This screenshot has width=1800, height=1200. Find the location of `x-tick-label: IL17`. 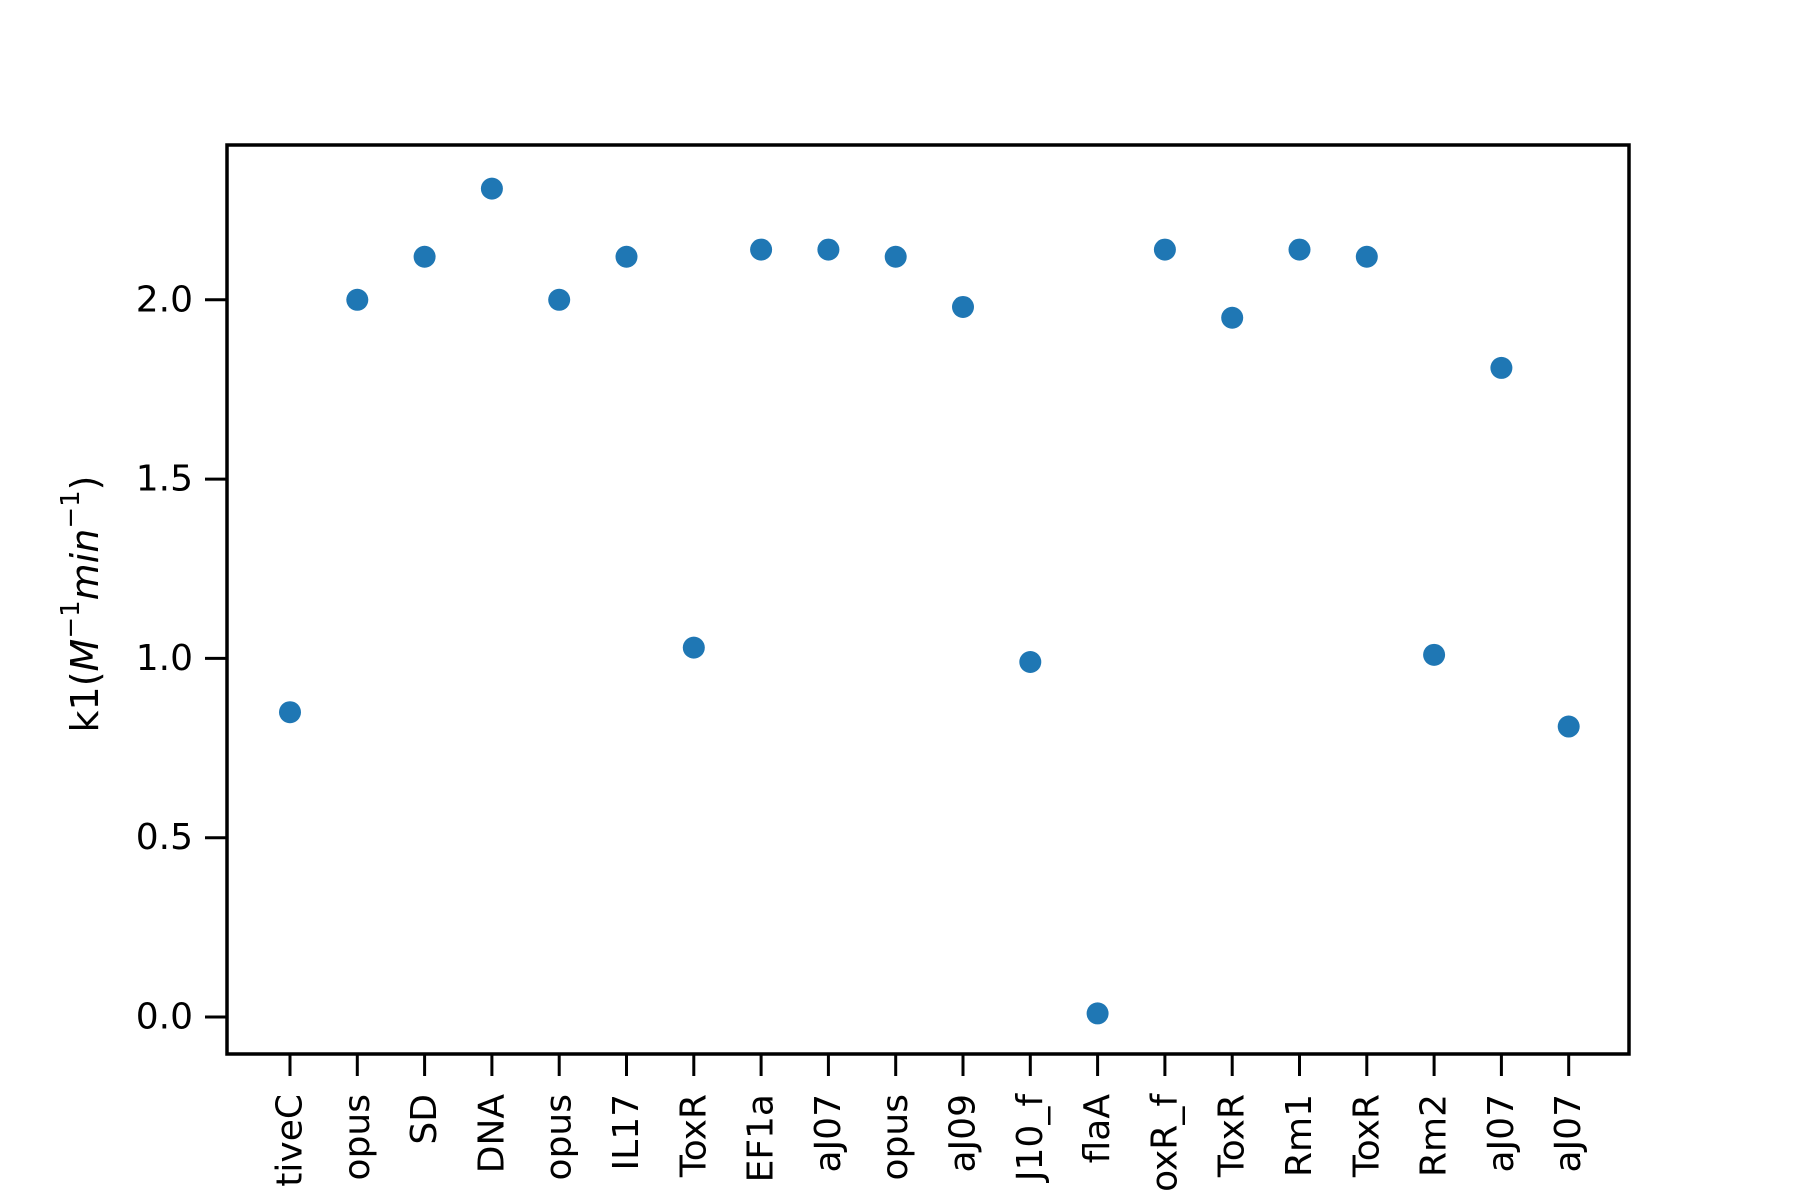

x-tick-label: IL17 is located at coordinates (626, 1132).